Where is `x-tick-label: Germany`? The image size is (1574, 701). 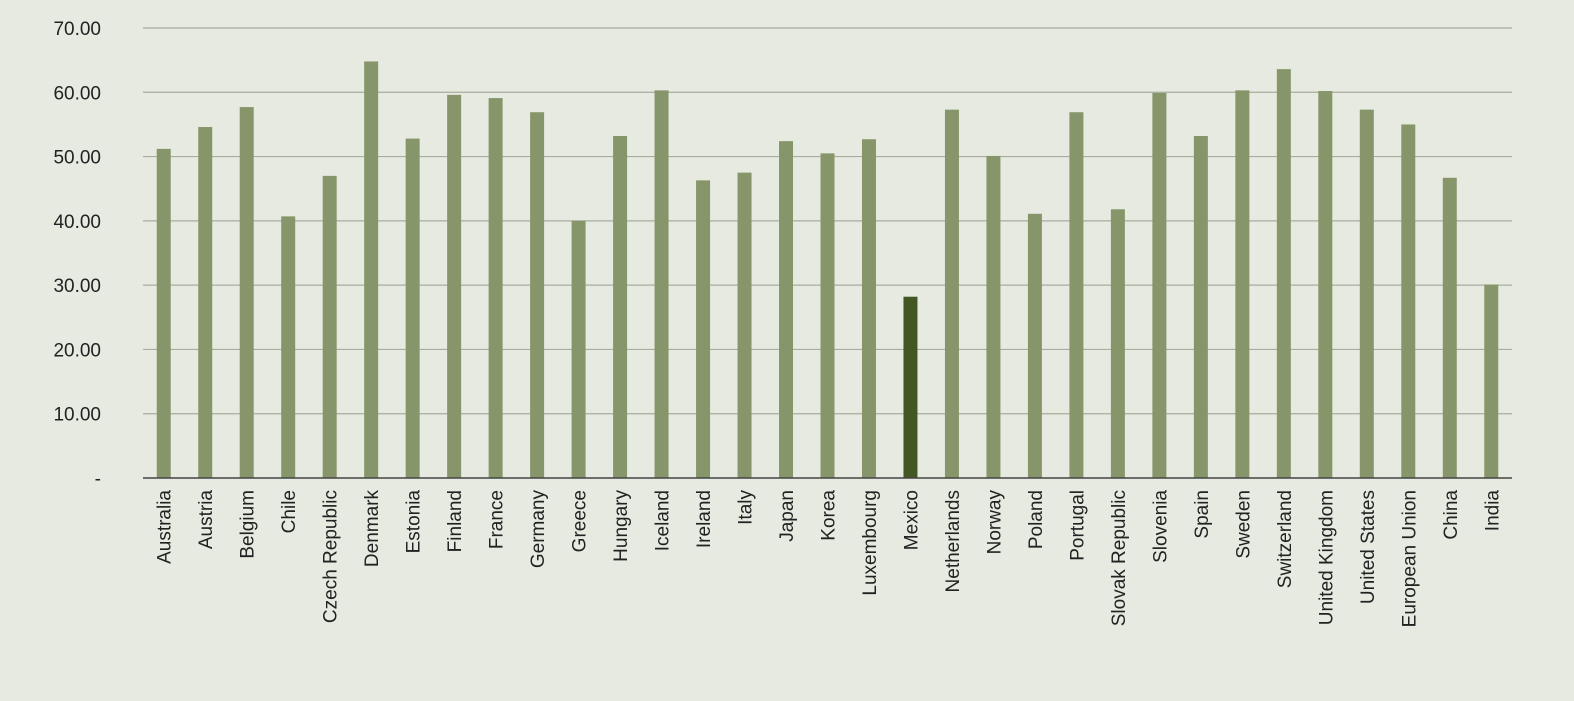 x-tick-label: Germany is located at coordinates (538, 529).